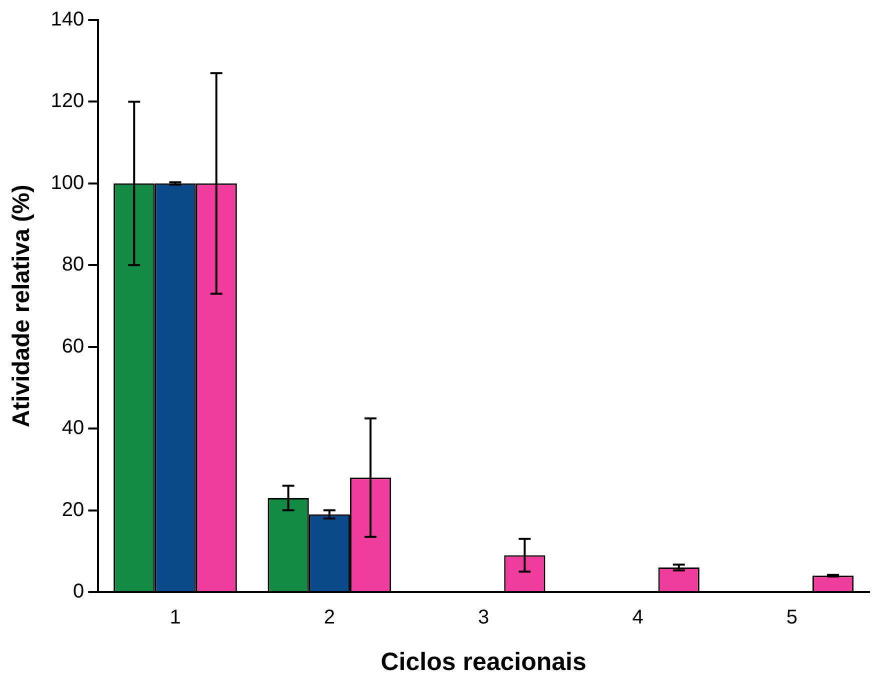 This screenshot has width=873, height=686. Describe the element at coordinates (329, 617) in the screenshot. I see `x-tick-label: 2` at that location.